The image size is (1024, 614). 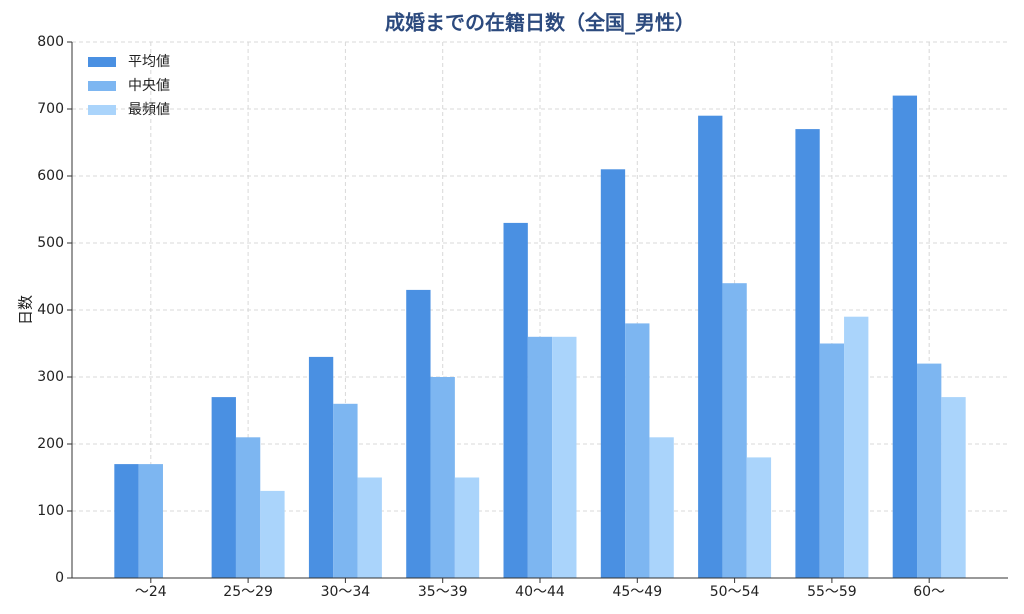 What do you see at coordinates (149, 110) in the screenshot?
I see `legend-label: 最頻値` at bounding box center [149, 110].